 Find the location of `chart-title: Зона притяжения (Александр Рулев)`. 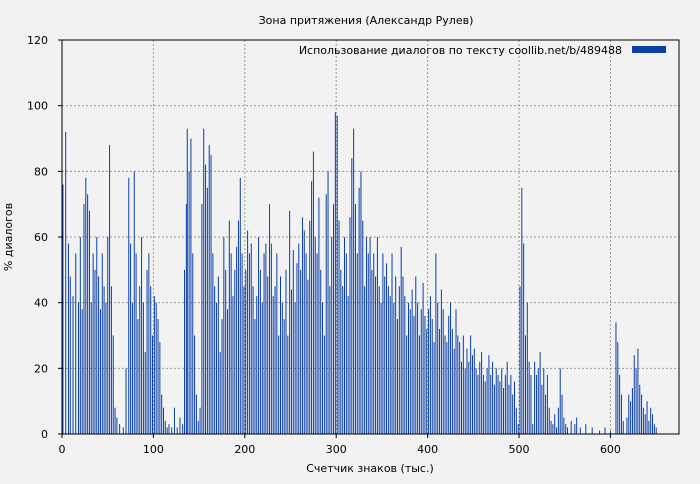

chart-title: Зона притяжения (Александр Рулев) is located at coordinates (366, 20).